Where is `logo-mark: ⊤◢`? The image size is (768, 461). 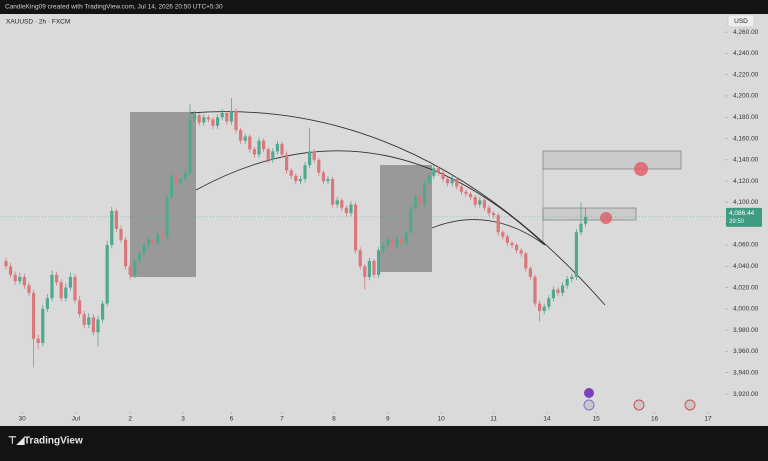
logo-mark: ⊤◢ is located at coordinates (16, 441).